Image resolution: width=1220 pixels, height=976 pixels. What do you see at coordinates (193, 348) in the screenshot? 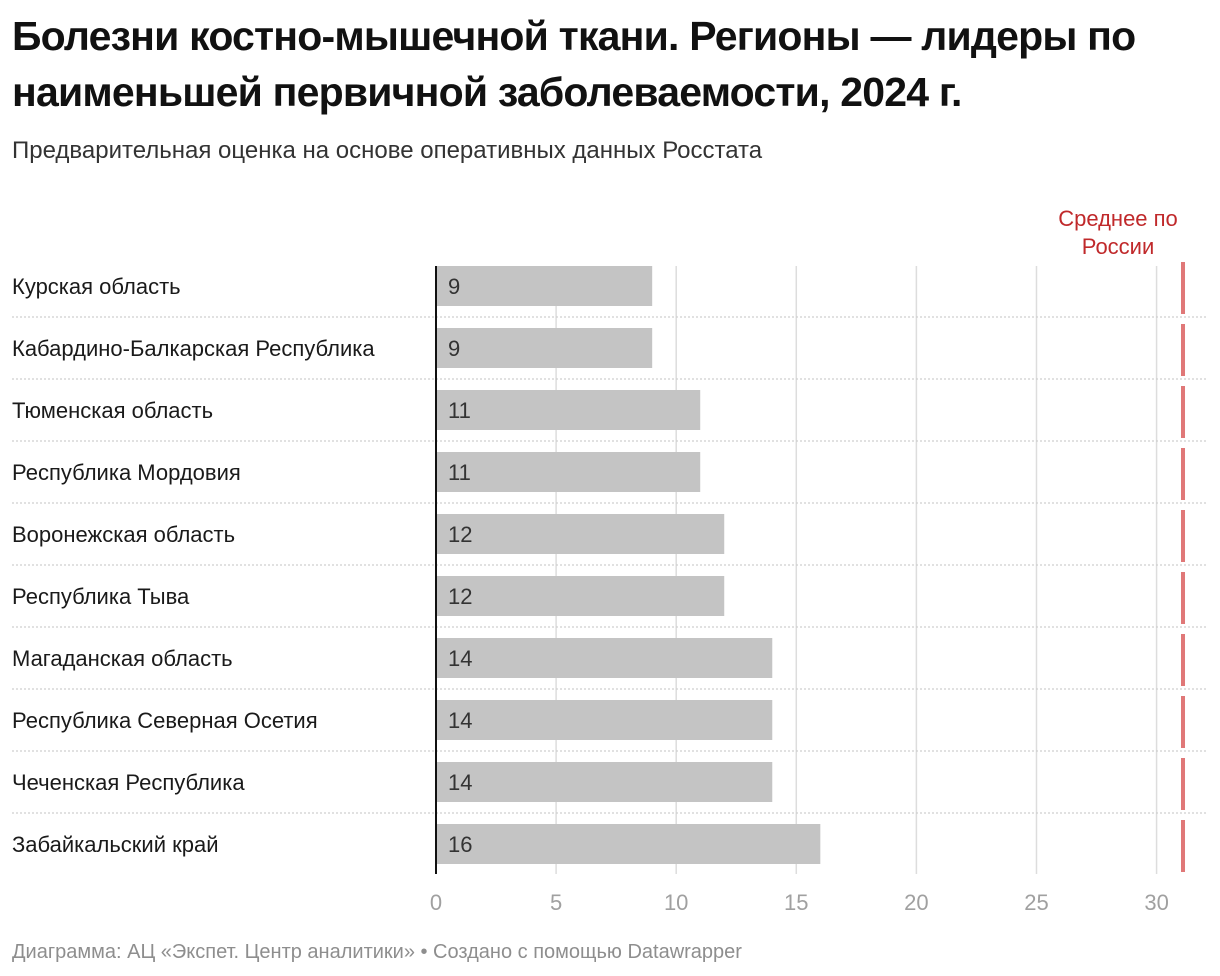
I see `category-label: Кабардино-Балкарская Республика` at bounding box center [193, 348].